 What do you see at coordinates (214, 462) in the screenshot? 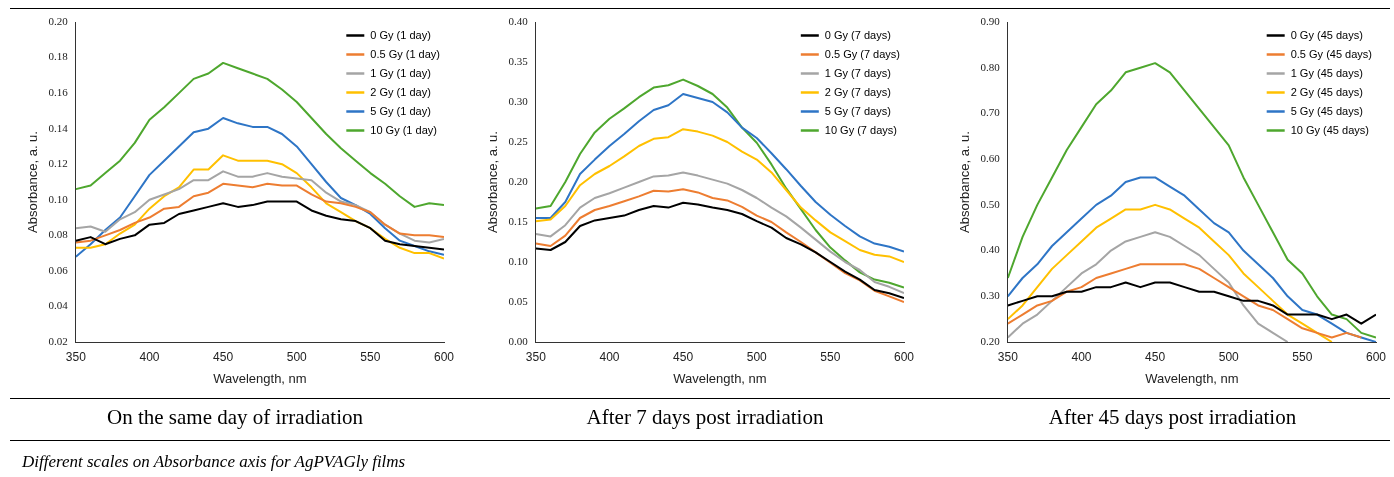
I see `text: Different scales on Absorbance axis for AgPVAGly films` at bounding box center [214, 462].